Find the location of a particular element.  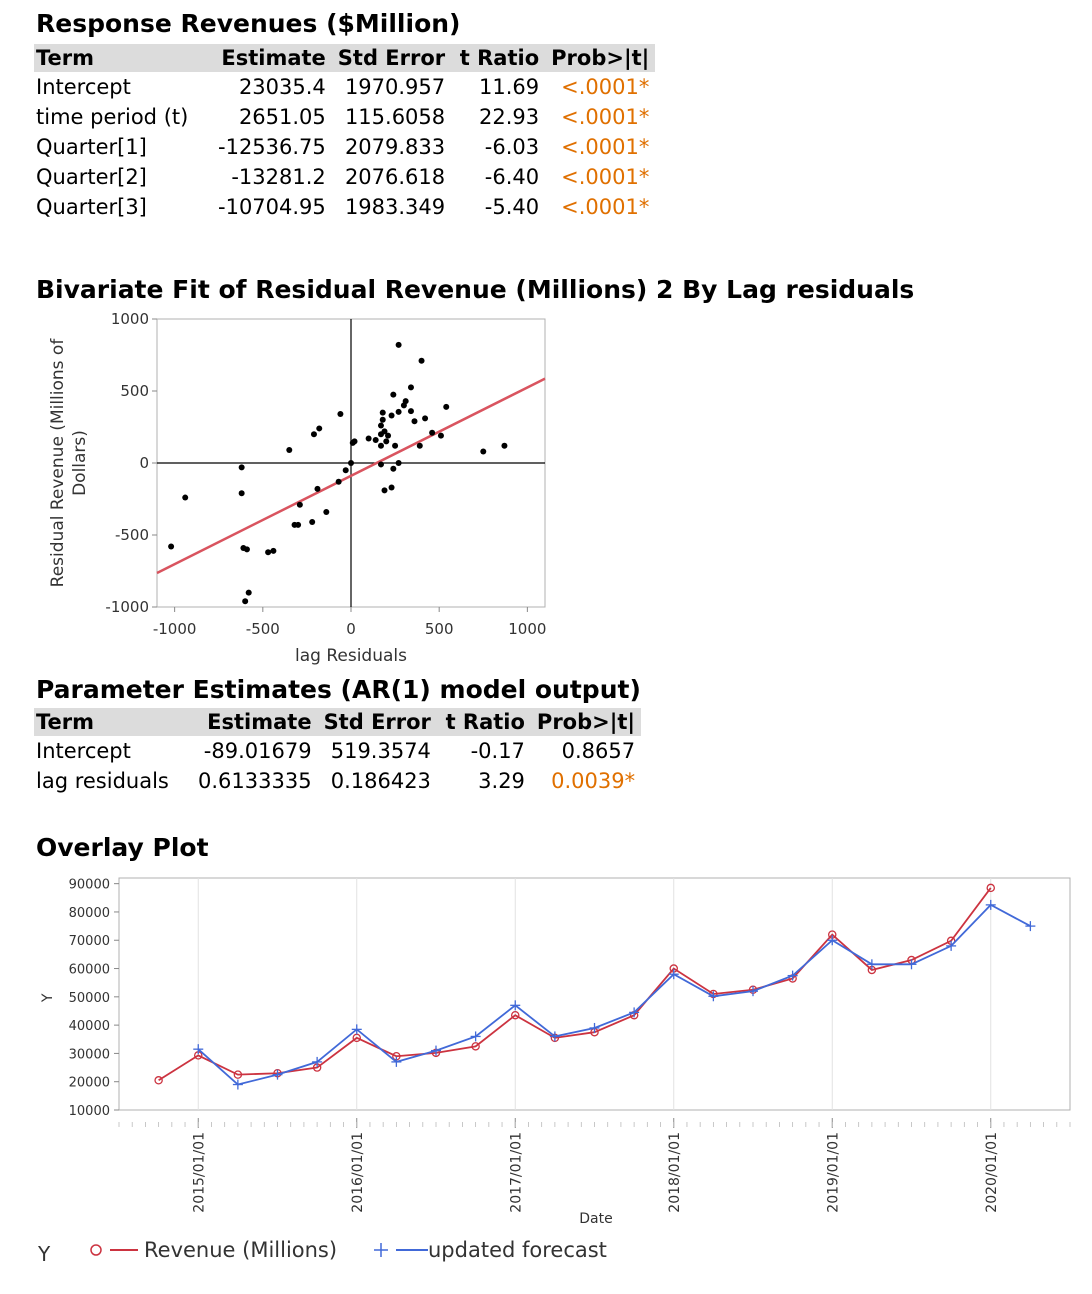

y-tick-label: 70000 is located at coordinates (89, 941).